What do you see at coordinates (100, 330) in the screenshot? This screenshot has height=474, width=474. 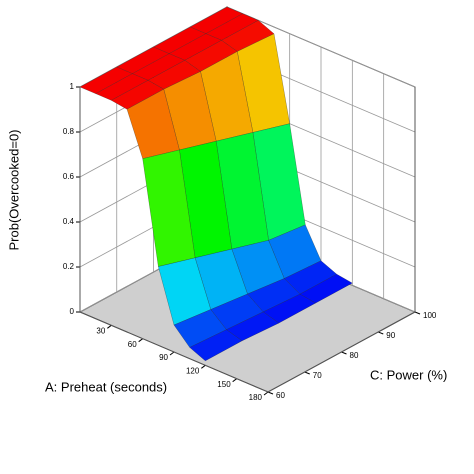 I see `x-tick-label: 30` at bounding box center [100, 330].